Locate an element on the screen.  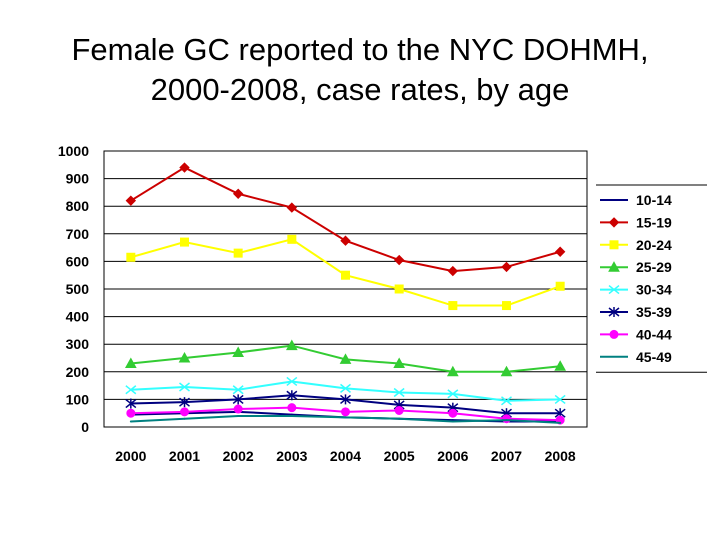
legend-label: 45-49 is located at coordinates (654, 357).